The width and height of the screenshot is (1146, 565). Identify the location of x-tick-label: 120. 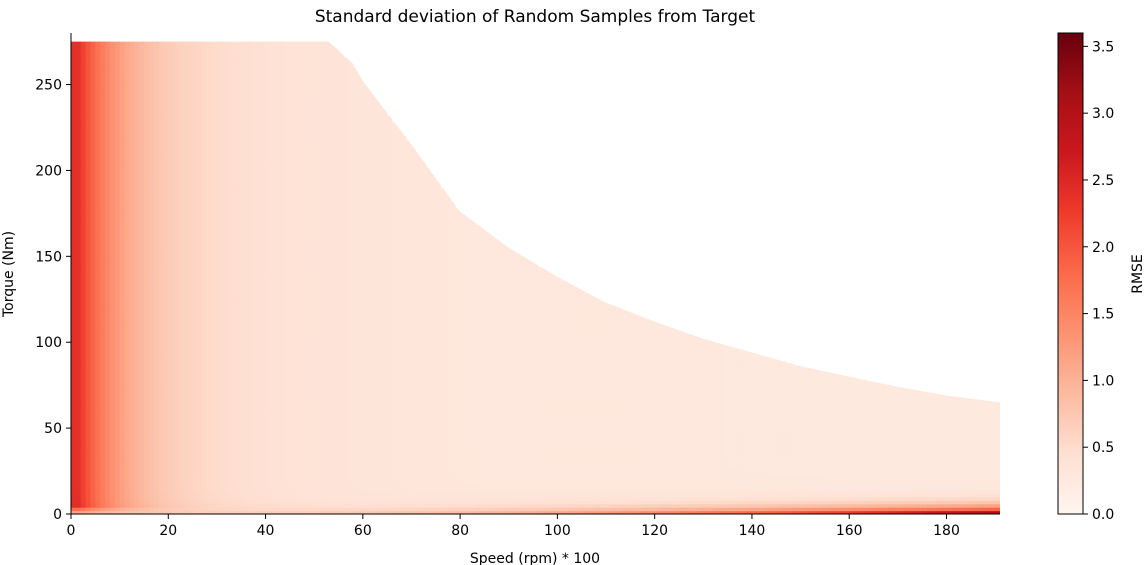
(654, 531).